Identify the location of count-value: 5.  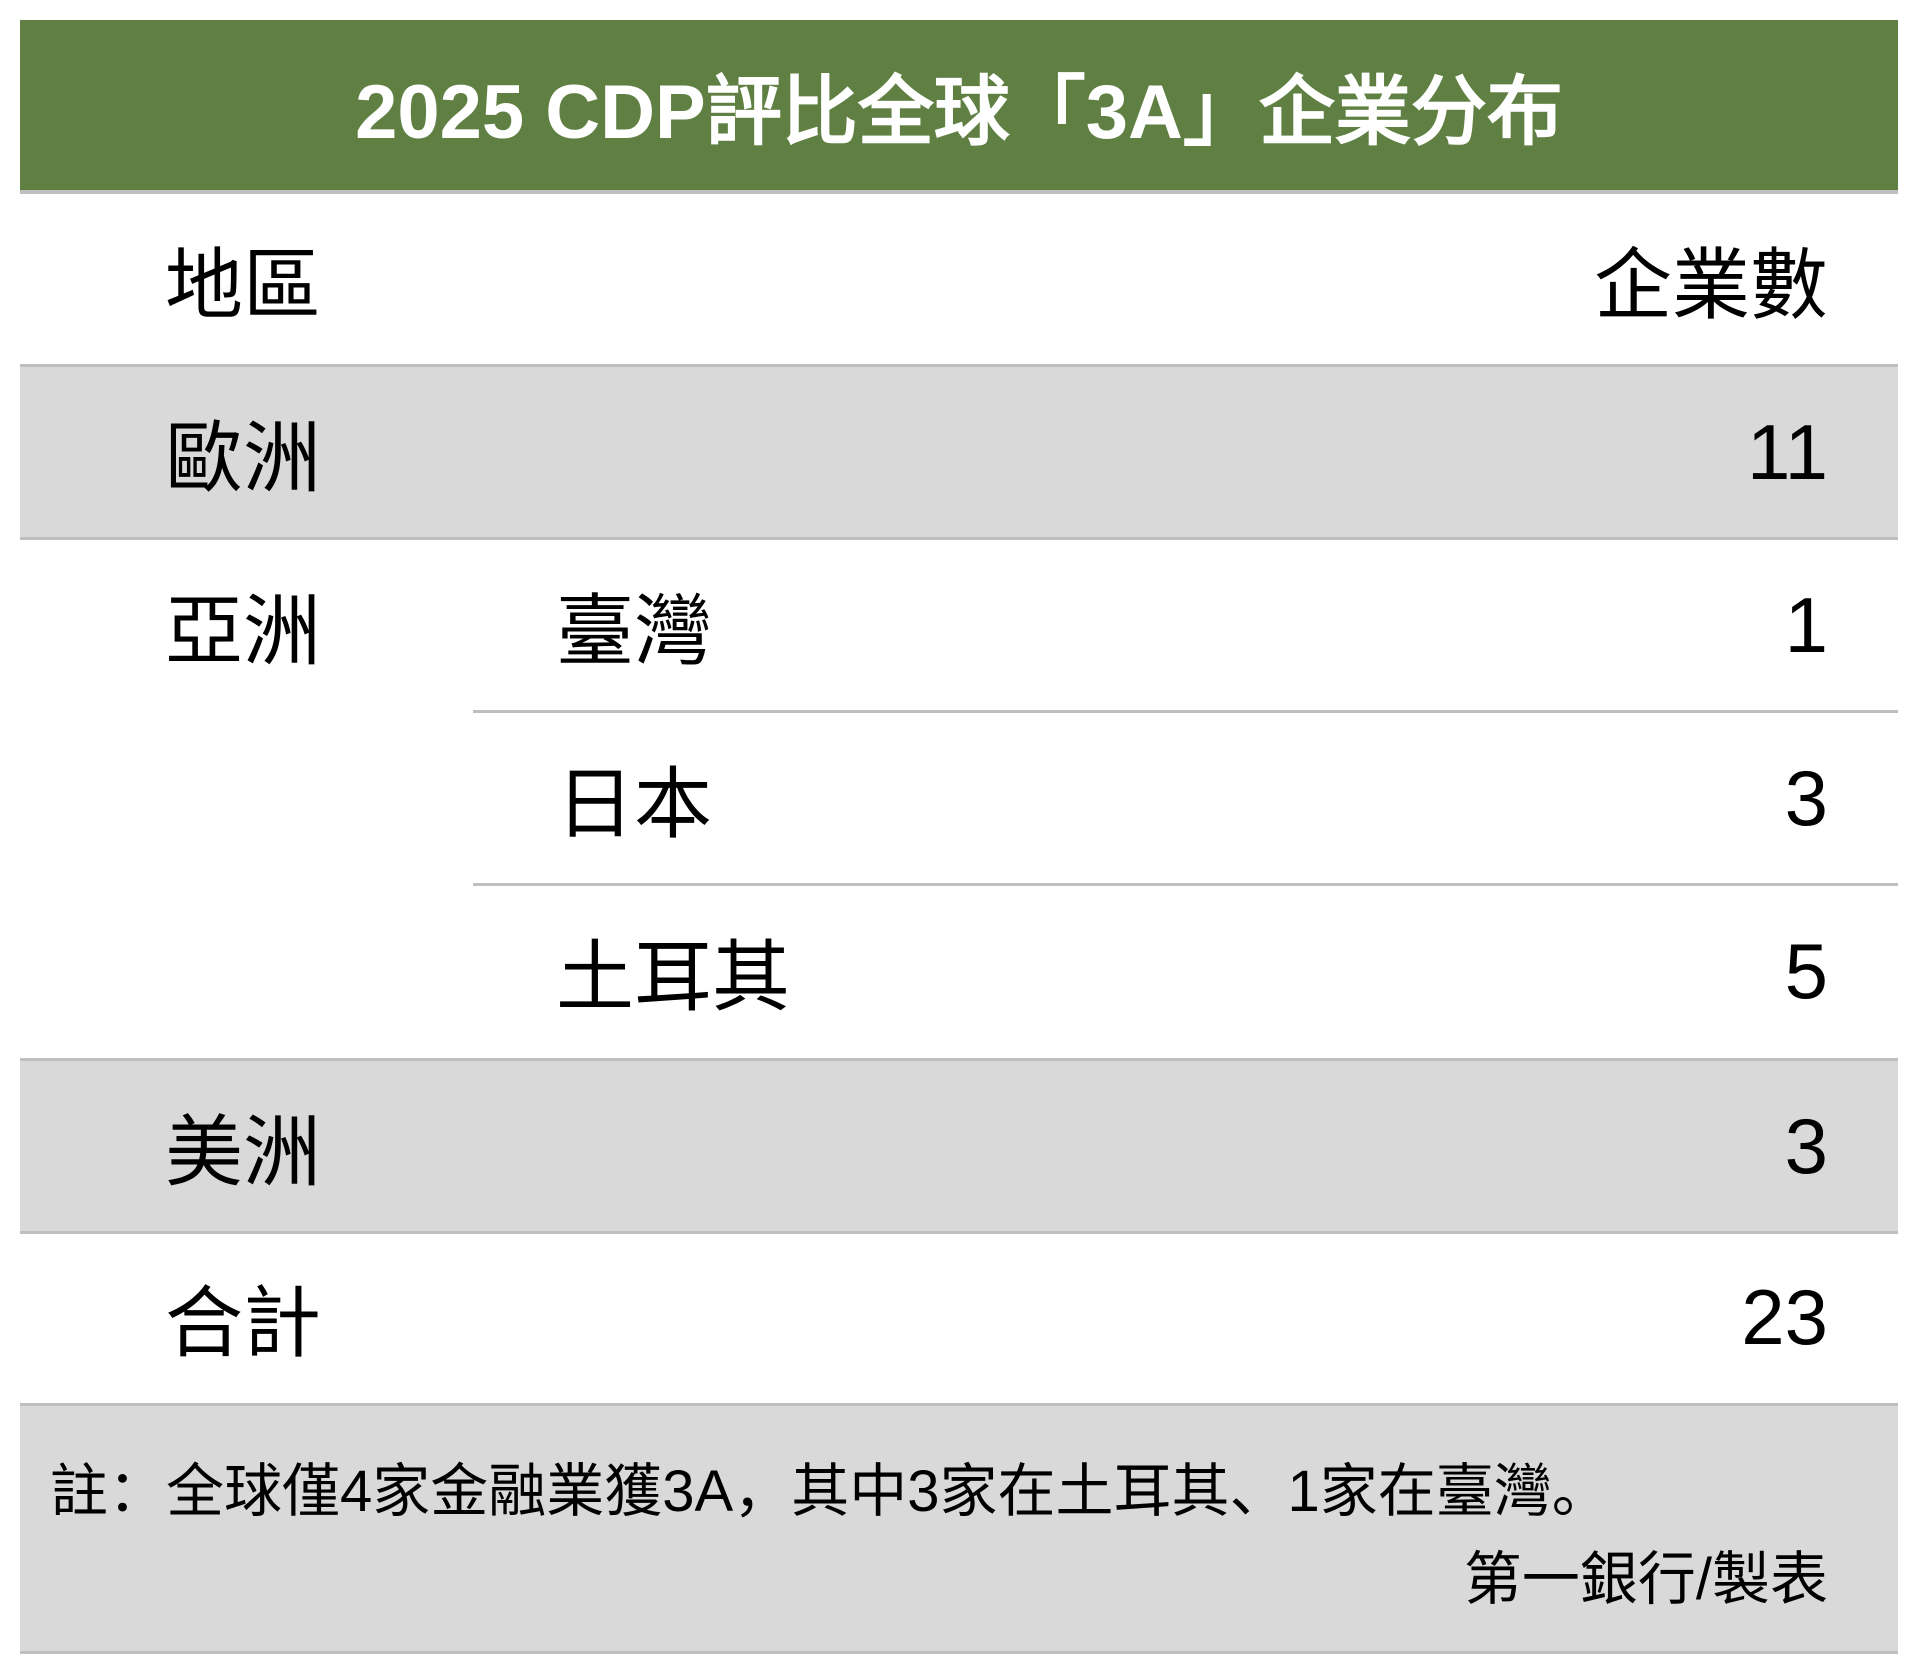
(1806, 970).